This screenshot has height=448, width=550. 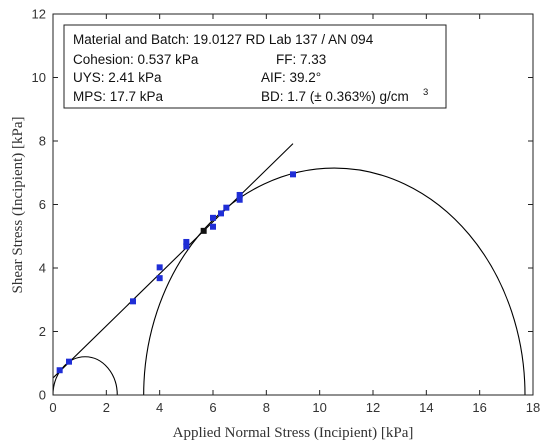 I want to click on x-tick-label: 18, so click(x=533, y=407).